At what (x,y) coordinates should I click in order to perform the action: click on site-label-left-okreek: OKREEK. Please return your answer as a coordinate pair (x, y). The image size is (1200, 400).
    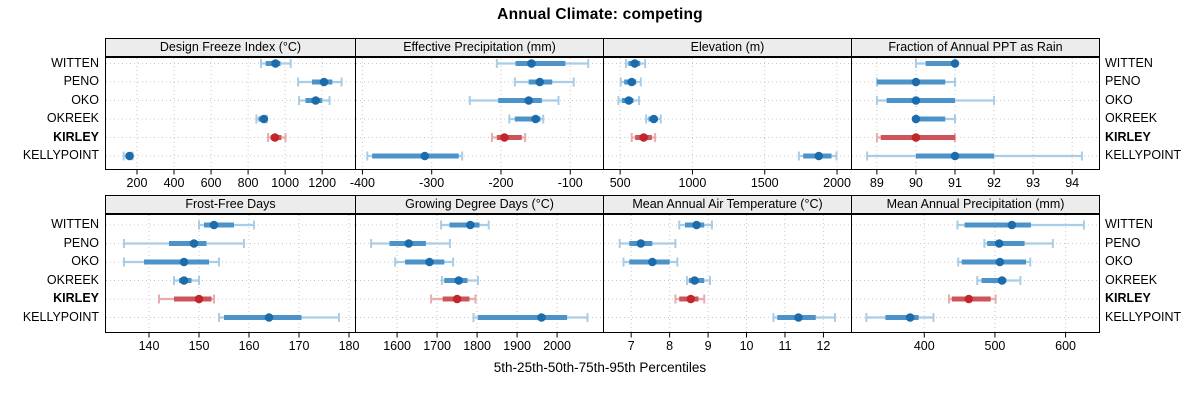
    Looking at the image, I should click on (72, 279).